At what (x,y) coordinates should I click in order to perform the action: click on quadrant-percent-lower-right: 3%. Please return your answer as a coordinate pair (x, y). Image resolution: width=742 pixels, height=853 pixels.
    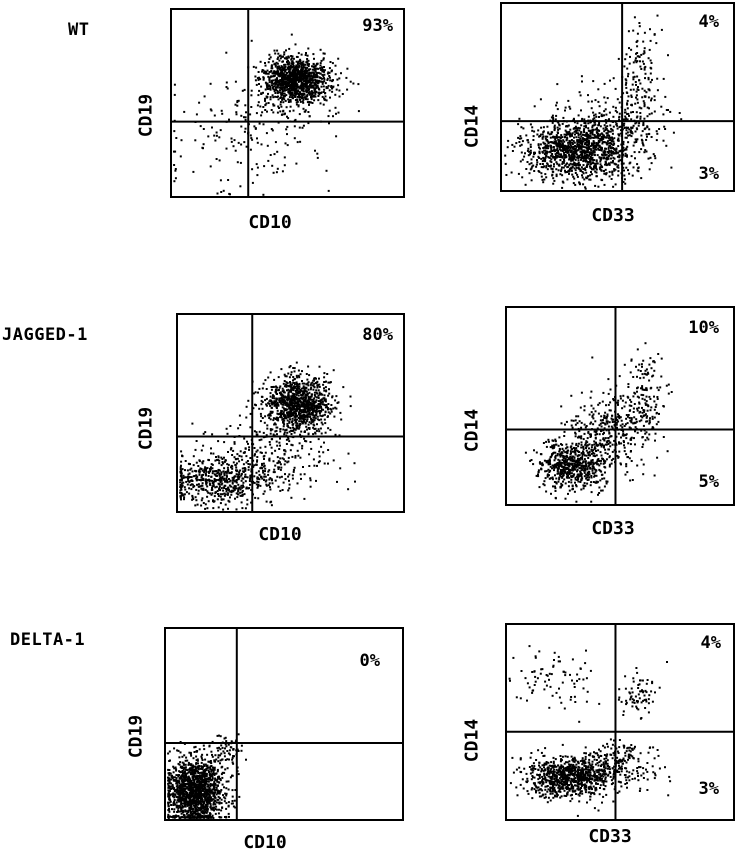
    Looking at the image, I should click on (708, 174).